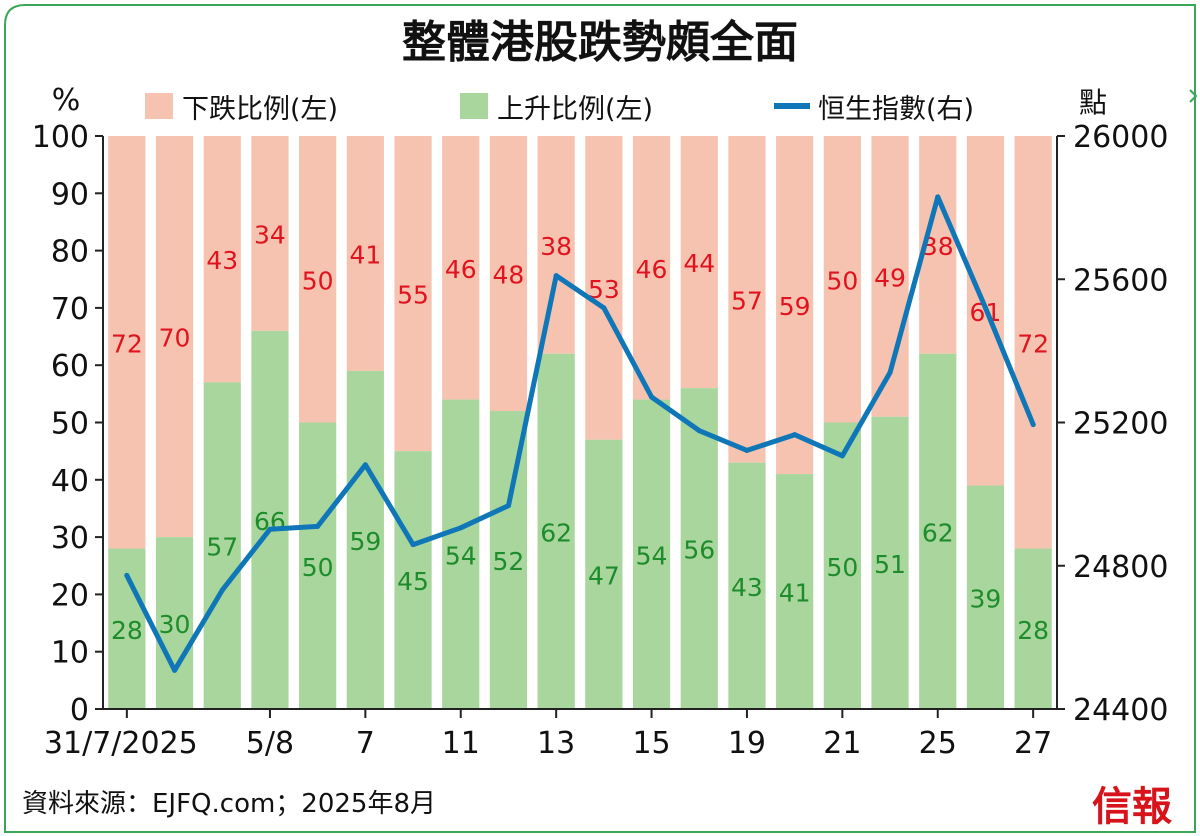 Image resolution: width=1200 pixels, height=836 pixels. Describe the element at coordinates (986, 598) in the screenshot. I see `label-up-18: 39` at that location.